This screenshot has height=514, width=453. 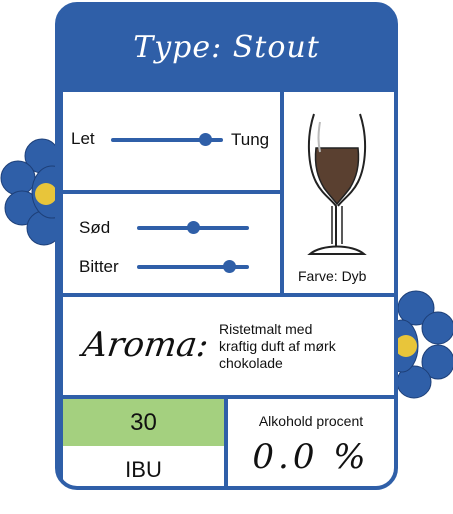 What do you see at coordinates (337, 184) in the screenshot?
I see `beer-glass-icon` at bounding box center [337, 184].